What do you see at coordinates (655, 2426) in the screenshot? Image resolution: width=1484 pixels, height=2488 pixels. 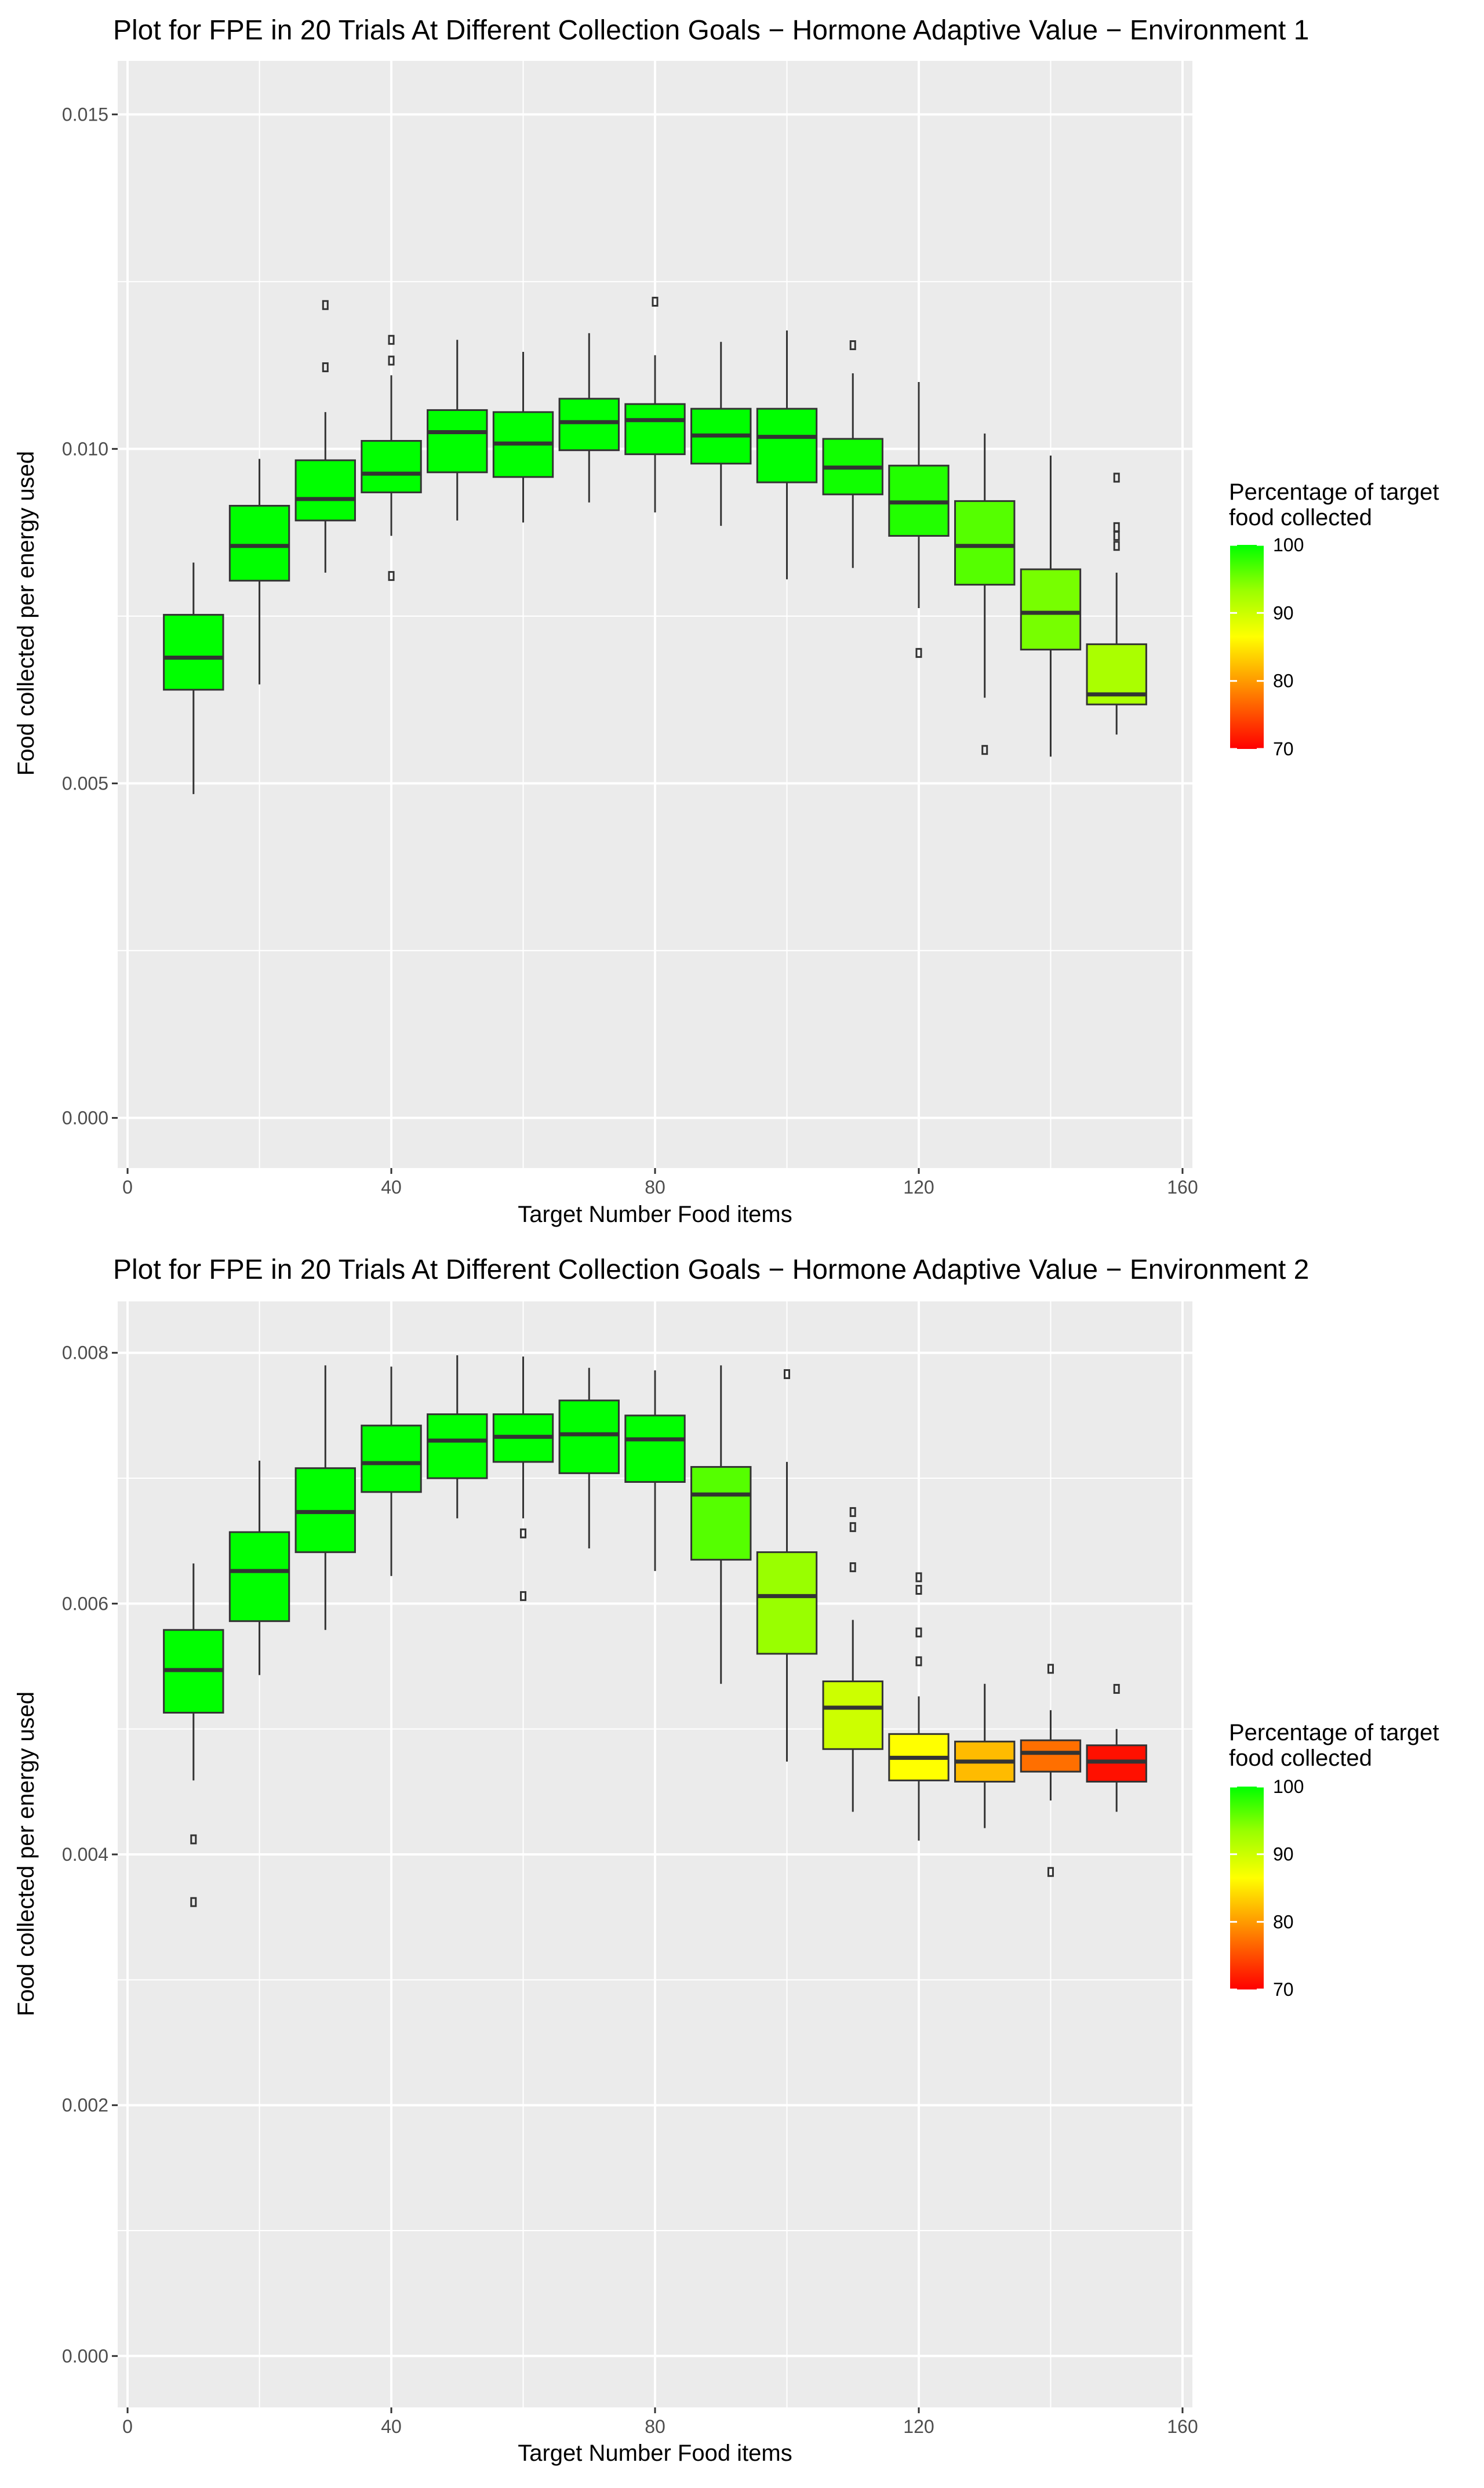 I see `x-tick-label: 80` at bounding box center [655, 2426].